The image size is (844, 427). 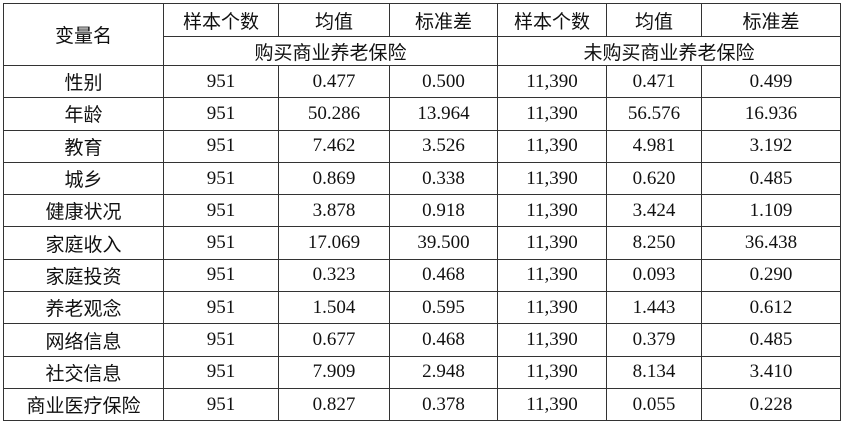 I want to click on value-cell: 39.500, so click(x=443, y=243).